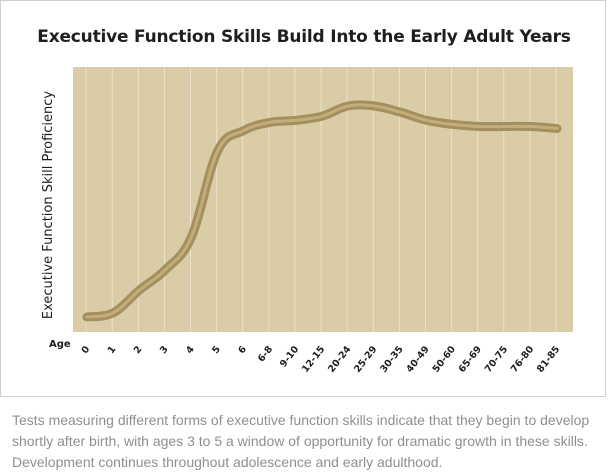 The width and height of the screenshot is (610, 476). What do you see at coordinates (48, 205) in the screenshot?
I see `y-axis-label: Executive Function Skill Proficiency` at bounding box center [48, 205].